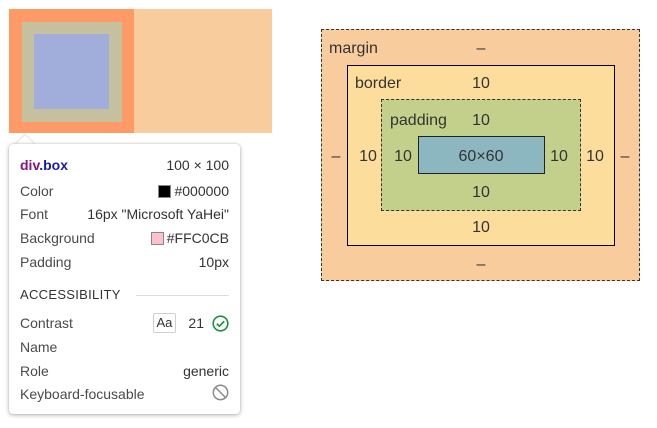 Image resolution: width=657 pixels, height=428 pixels. Describe the element at coordinates (481, 192) in the screenshot. I see `padding-bottom-value: 10` at that location.